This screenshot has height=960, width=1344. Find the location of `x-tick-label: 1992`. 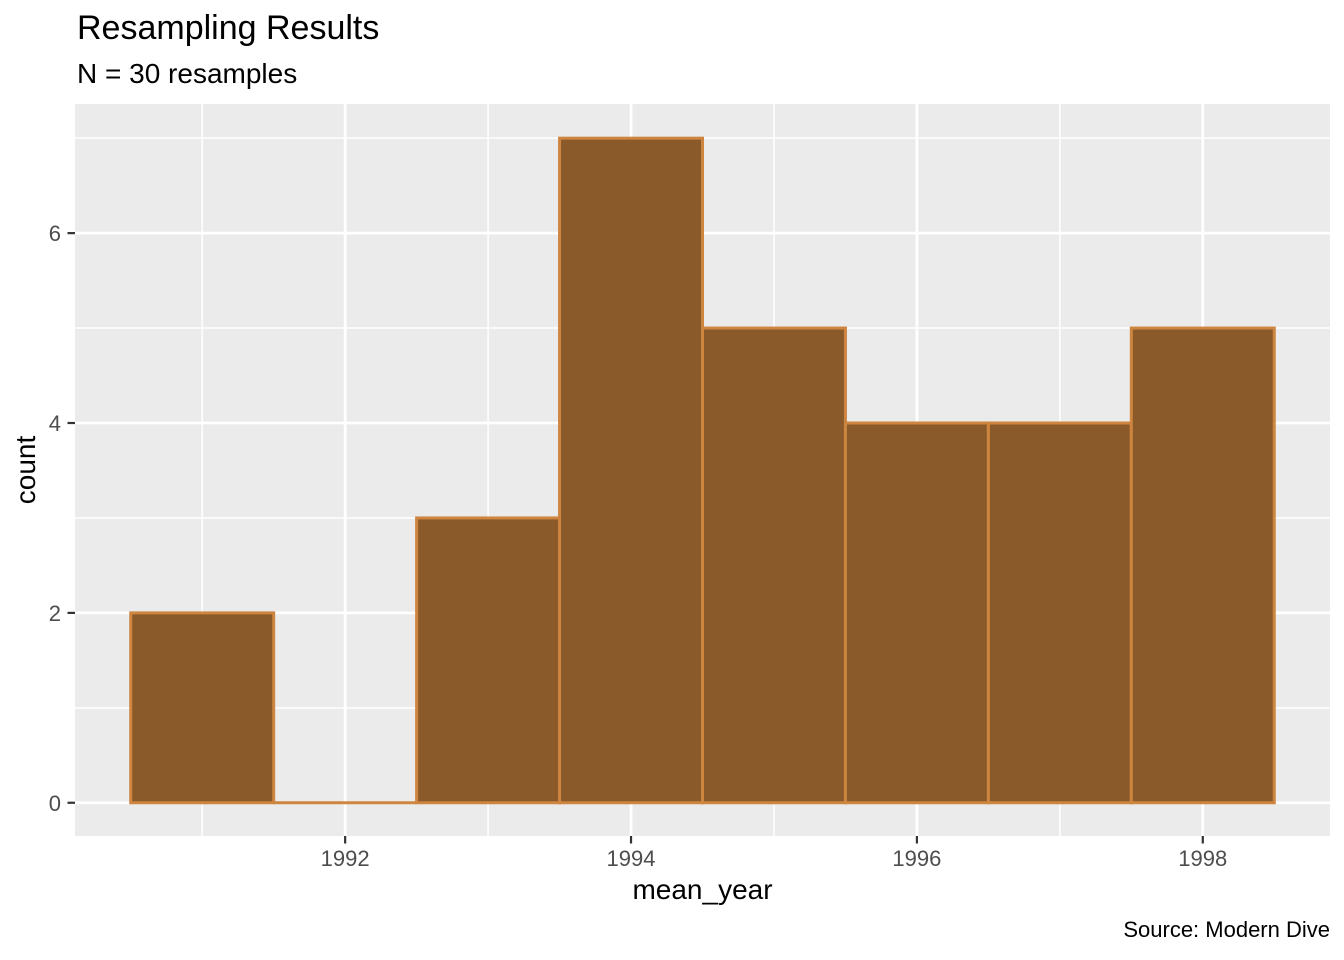

x-tick-label: 1992 is located at coordinates (345, 858).